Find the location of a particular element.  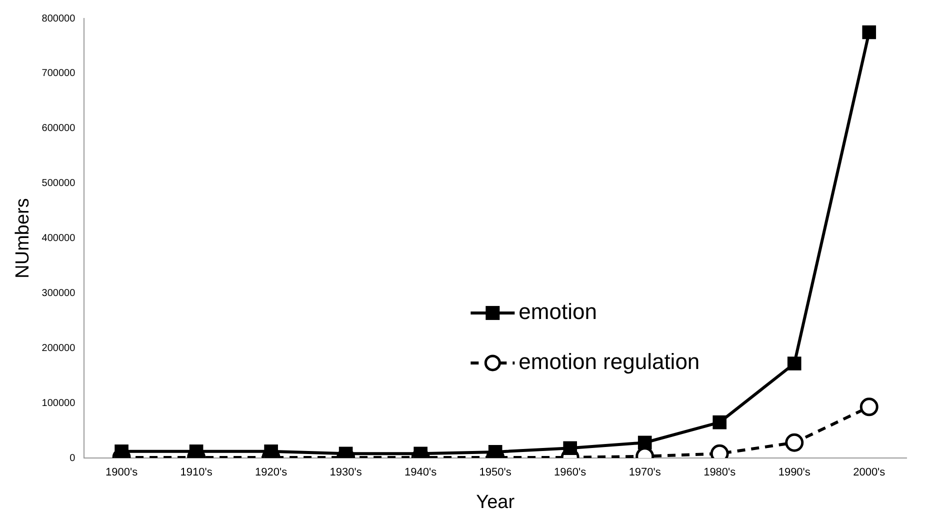

x-axis-title: Year is located at coordinates (496, 502).